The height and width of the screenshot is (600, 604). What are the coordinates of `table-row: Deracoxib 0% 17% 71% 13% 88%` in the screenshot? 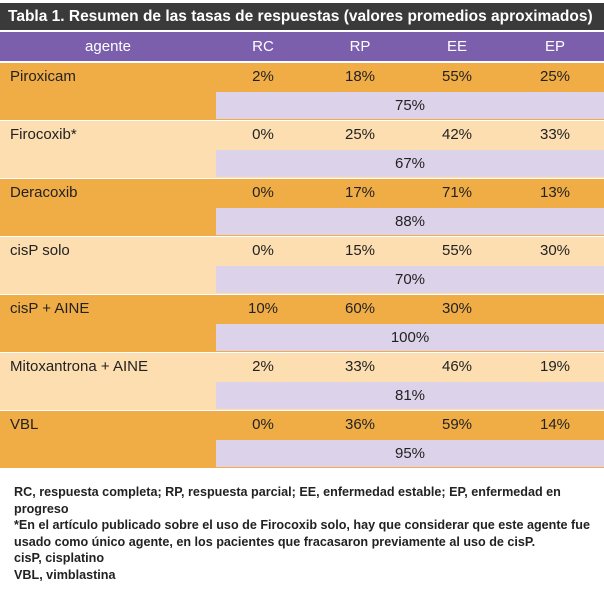 It's located at (302, 207).